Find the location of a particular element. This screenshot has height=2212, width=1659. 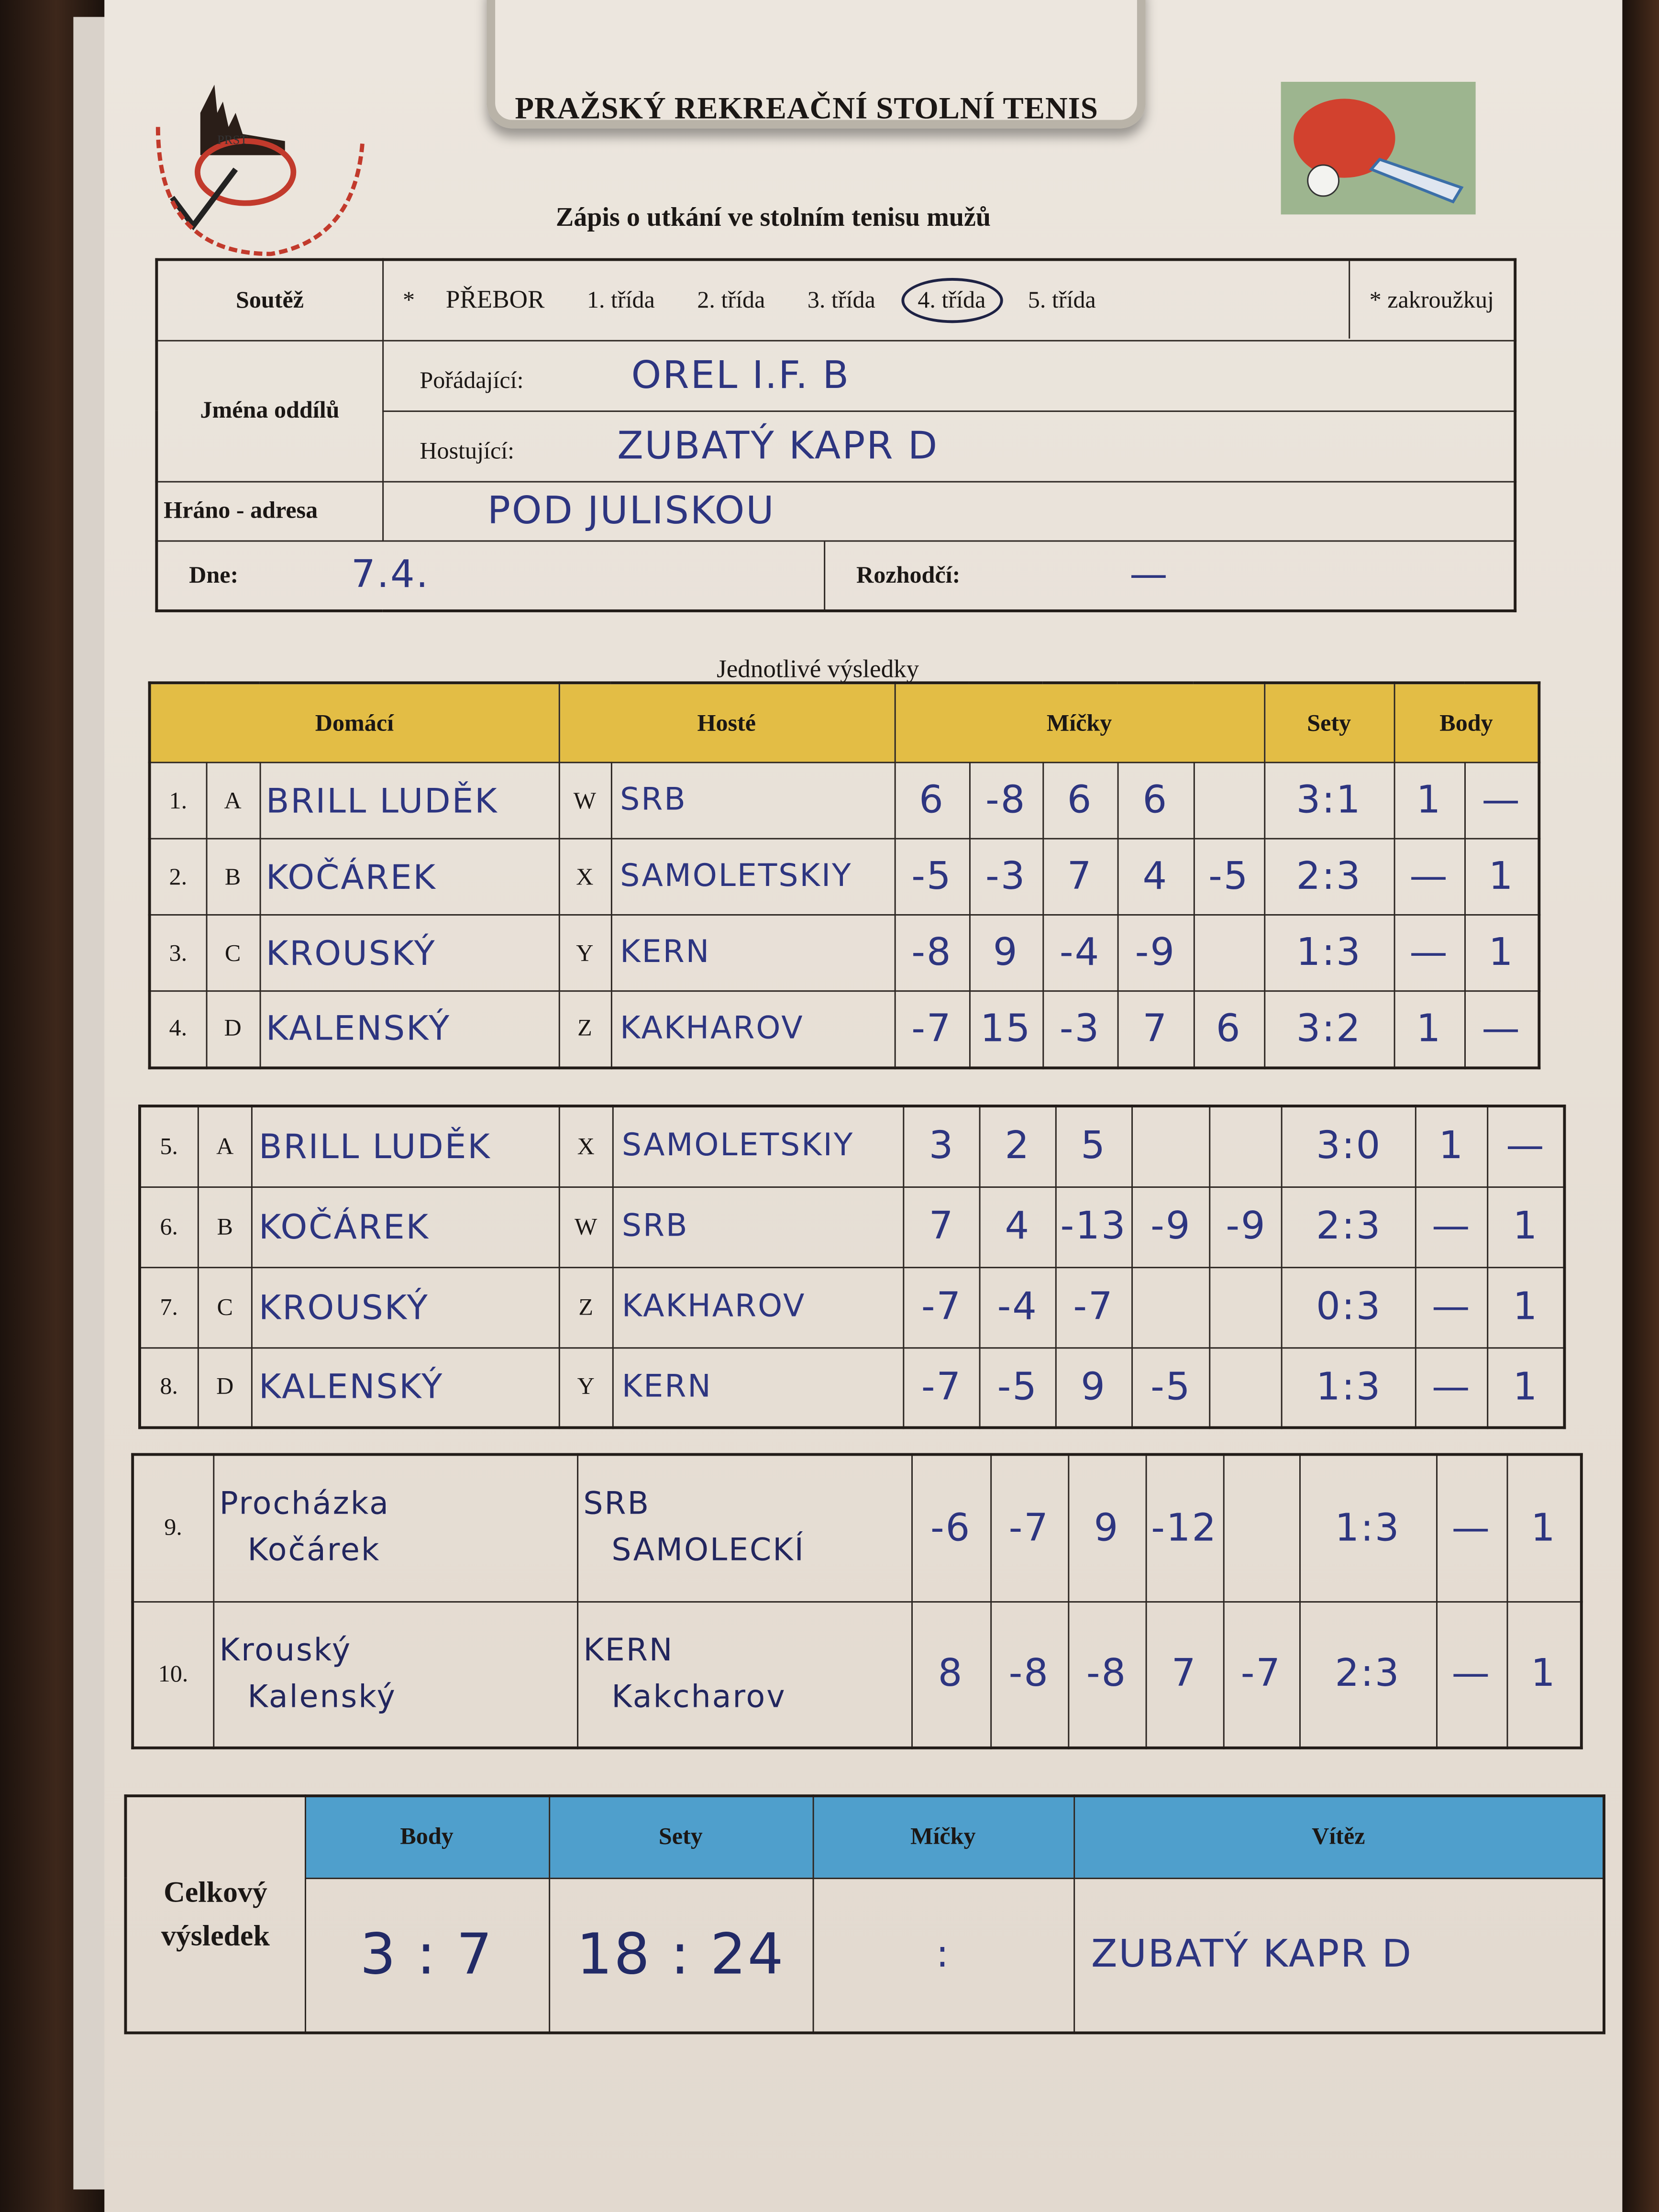

home-player: Procházka is located at coordinates (304, 1505).